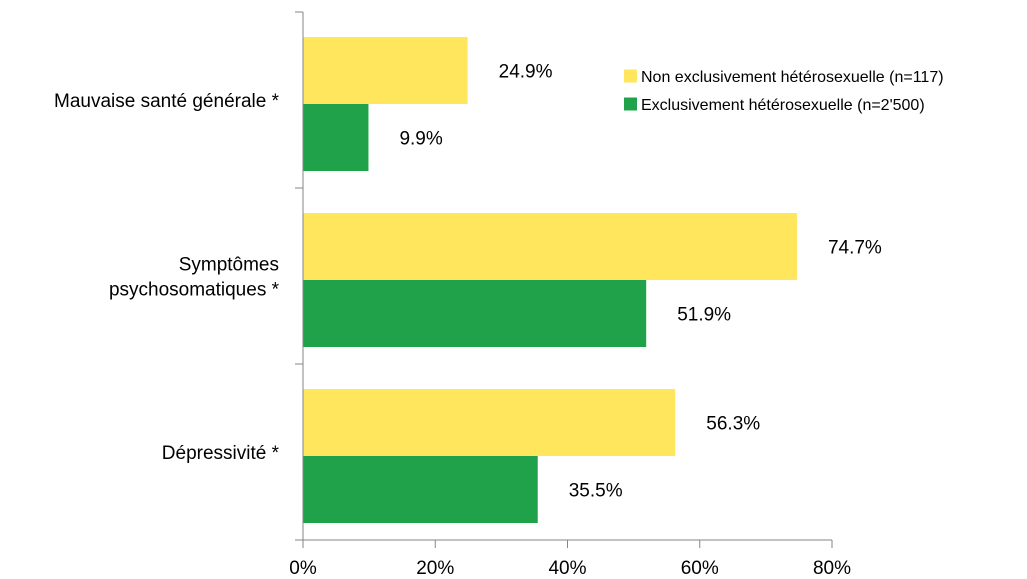 Image resolution: width=1027 pixels, height=579 pixels. Describe the element at coordinates (733, 424) in the screenshot. I see `data-label-0-2: 56.3%` at that location.